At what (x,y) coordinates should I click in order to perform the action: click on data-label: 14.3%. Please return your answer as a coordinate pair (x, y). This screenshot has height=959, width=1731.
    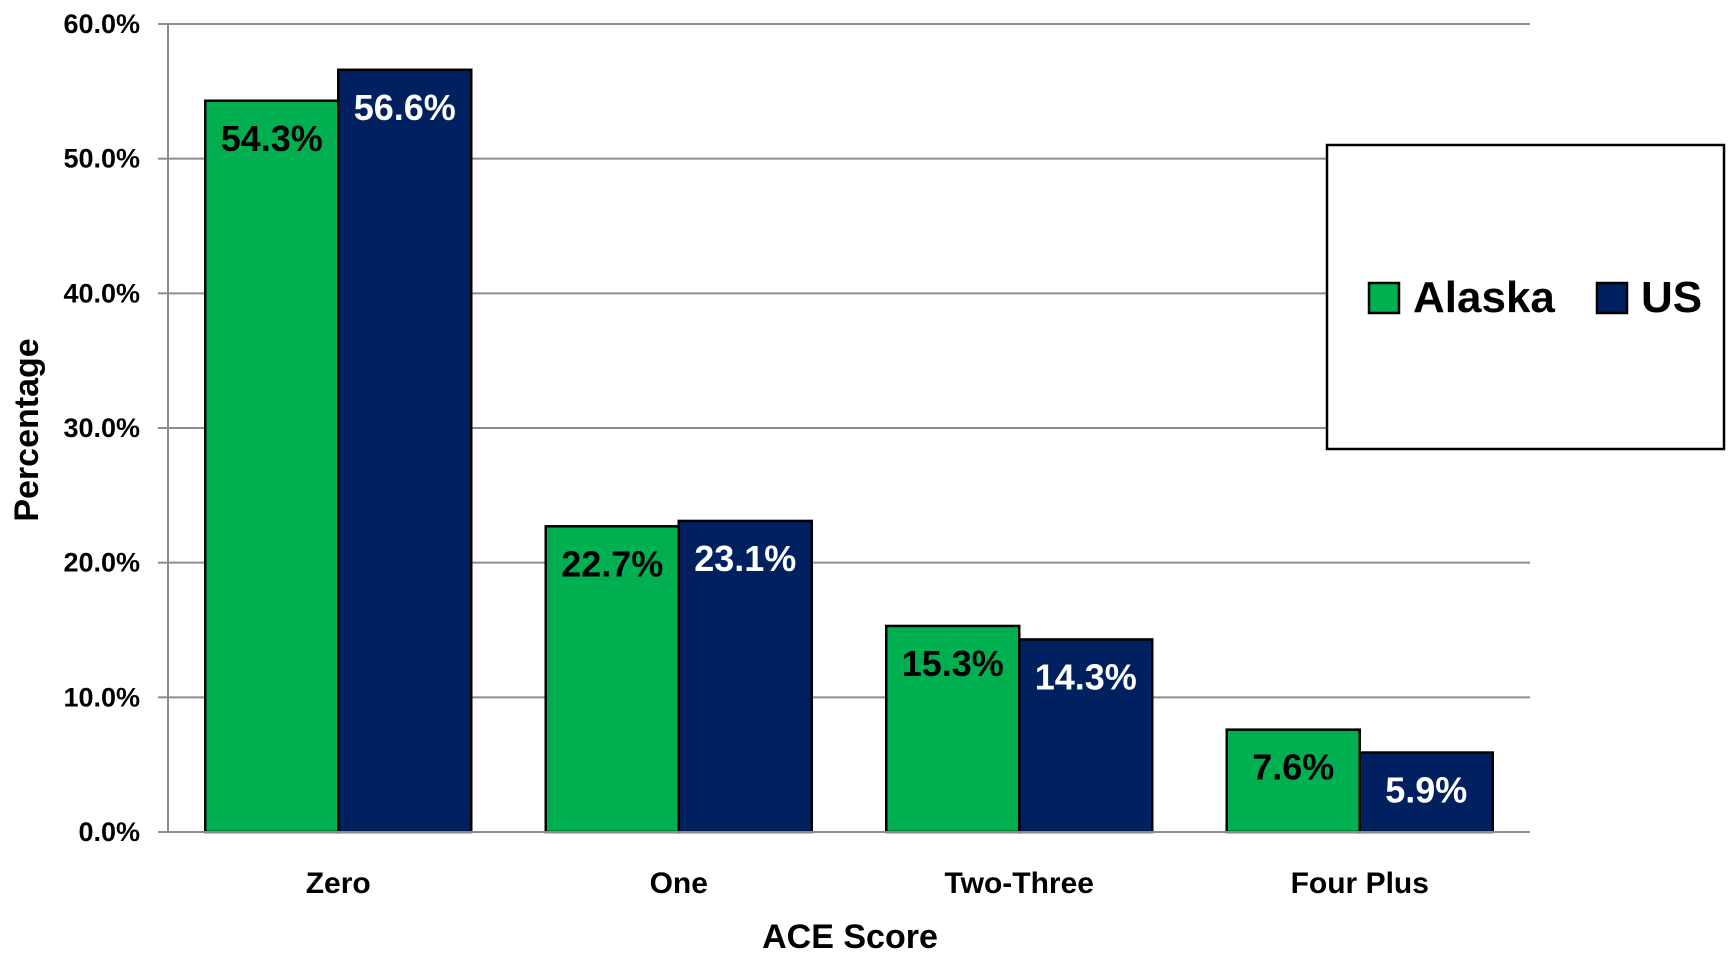
    Looking at the image, I should click on (1086, 676).